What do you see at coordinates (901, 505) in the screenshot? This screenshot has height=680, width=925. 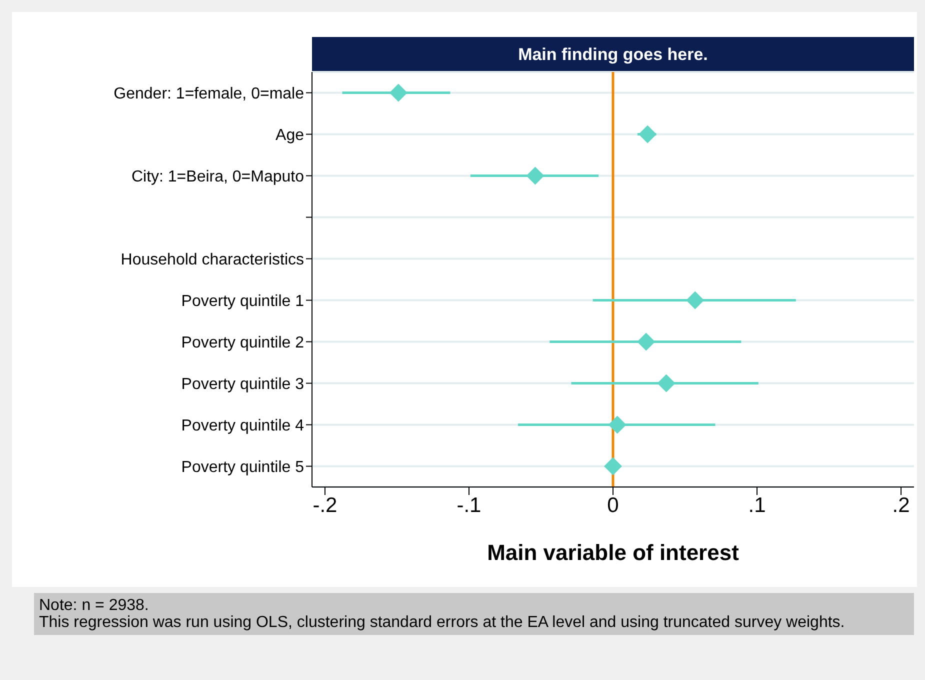 I see `x-tick-label: .2` at bounding box center [901, 505].